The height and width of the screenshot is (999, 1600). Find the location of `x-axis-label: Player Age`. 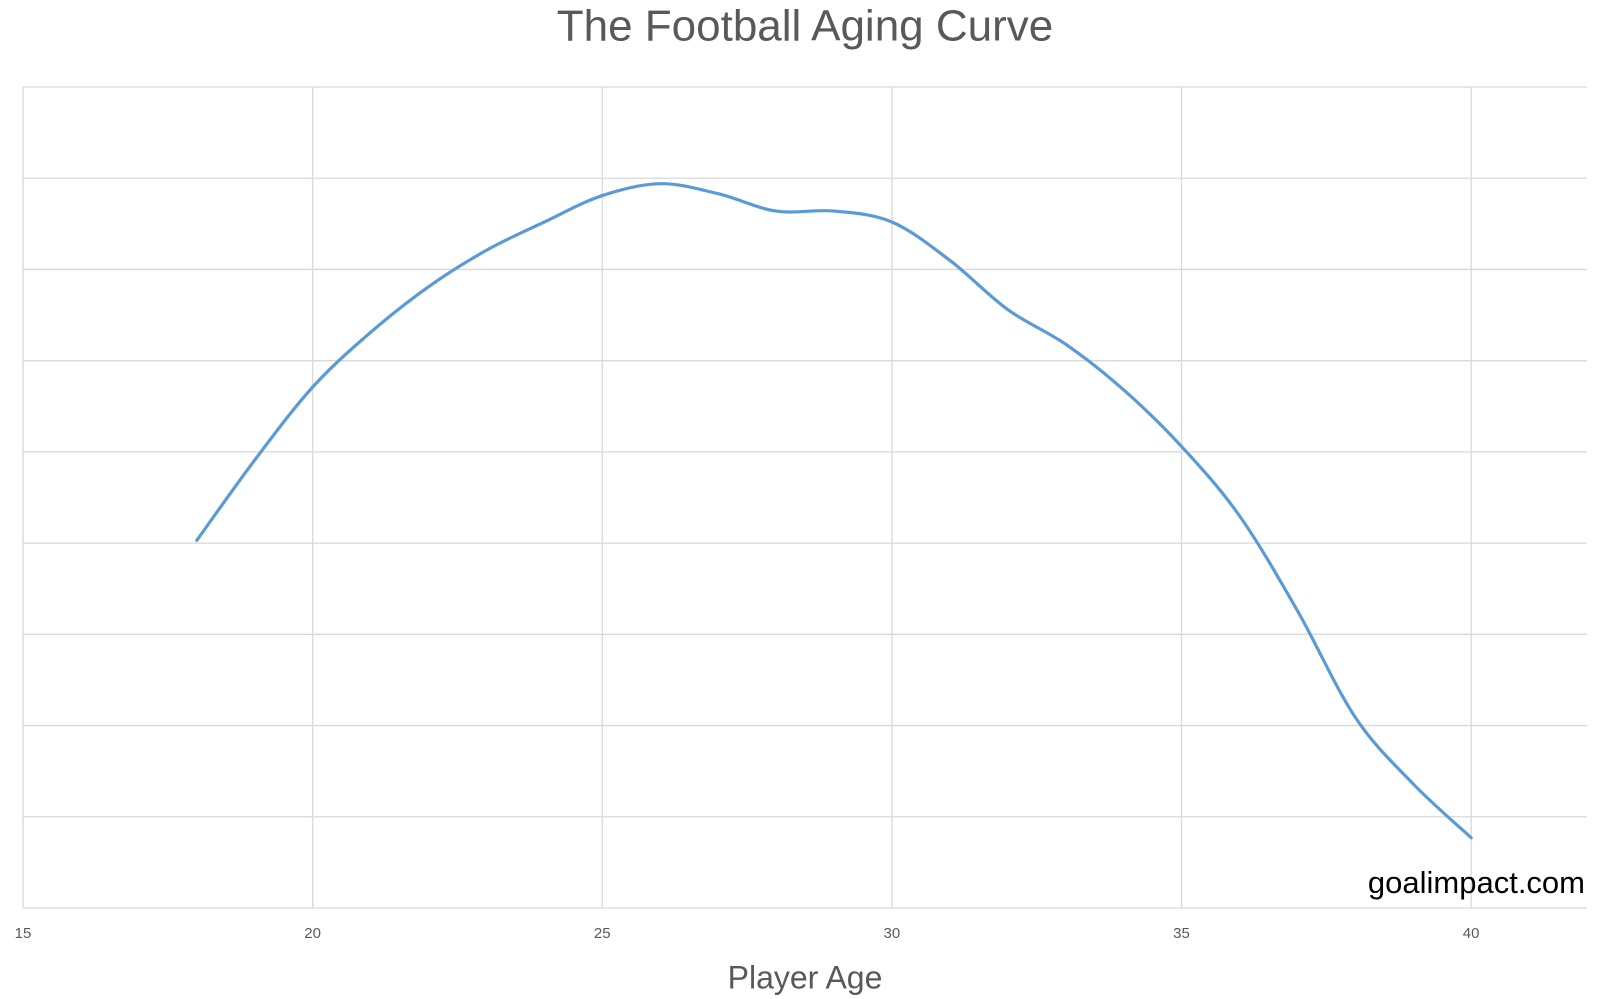

x-axis-label: Player Age is located at coordinates (805, 977).